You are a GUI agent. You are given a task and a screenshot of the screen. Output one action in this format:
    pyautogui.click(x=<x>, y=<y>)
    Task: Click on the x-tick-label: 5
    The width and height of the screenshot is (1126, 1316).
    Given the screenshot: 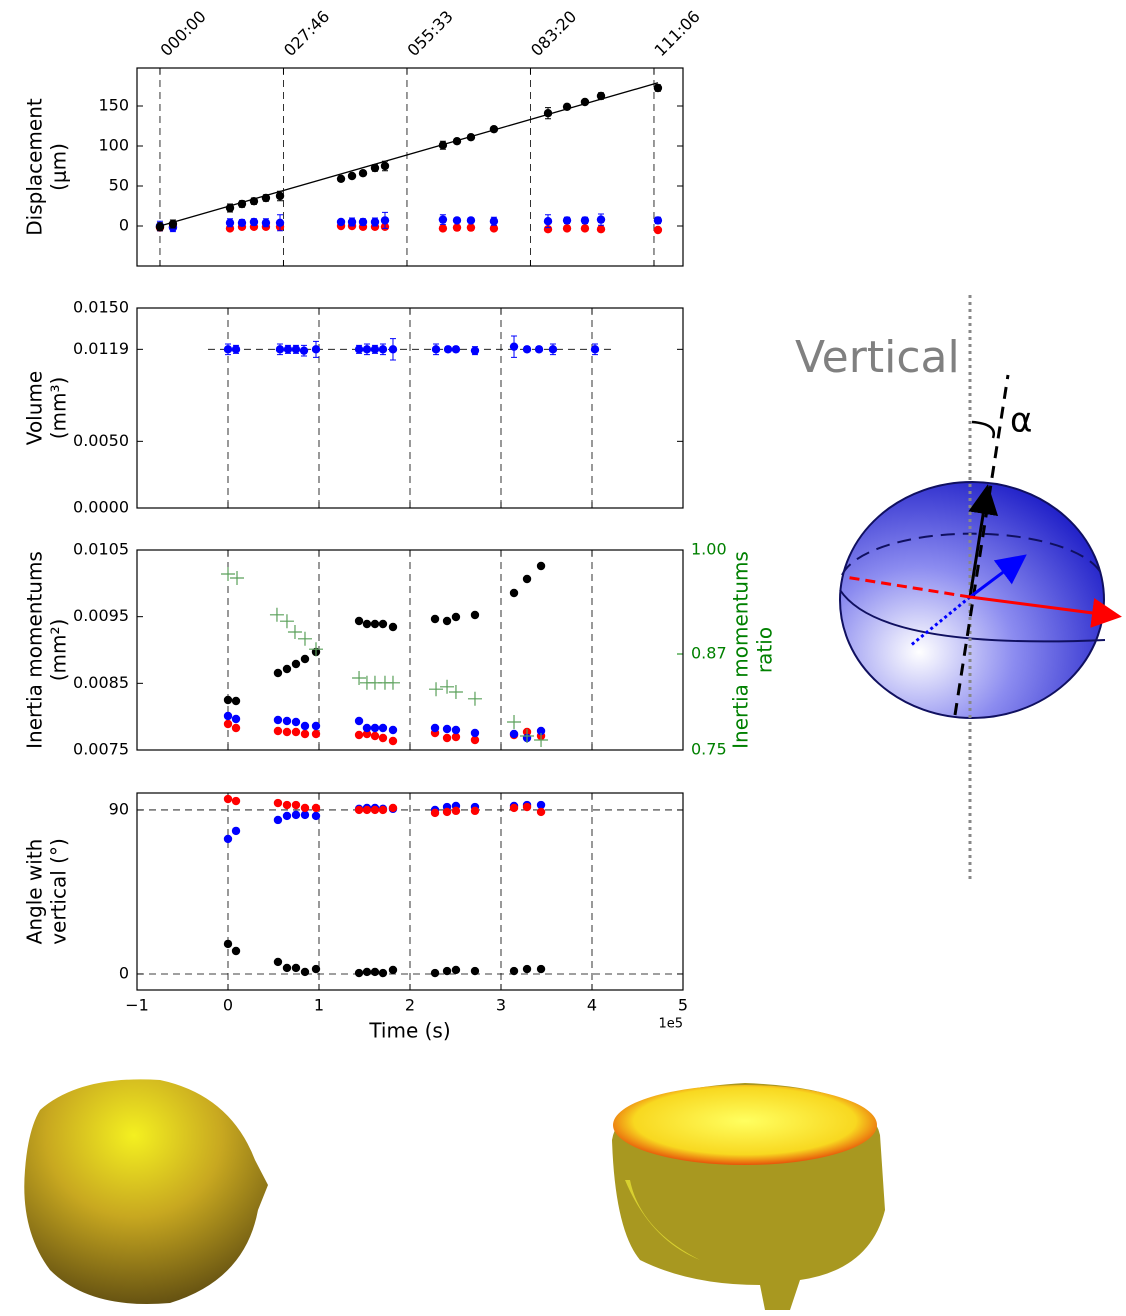 What is the action you would take?
    pyautogui.click(x=683, y=1005)
    